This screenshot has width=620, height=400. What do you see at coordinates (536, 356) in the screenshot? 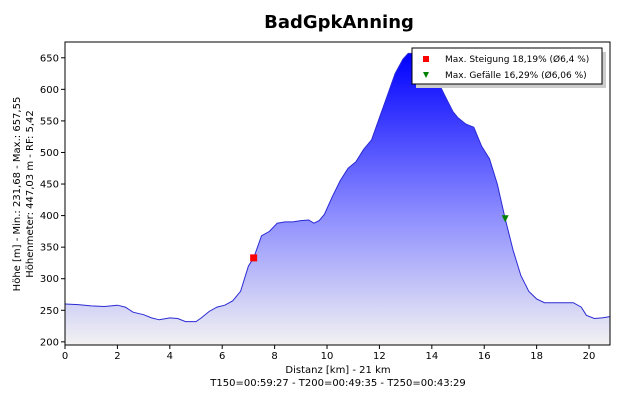
I see `x-tick-label: 18` at bounding box center [536, 356].